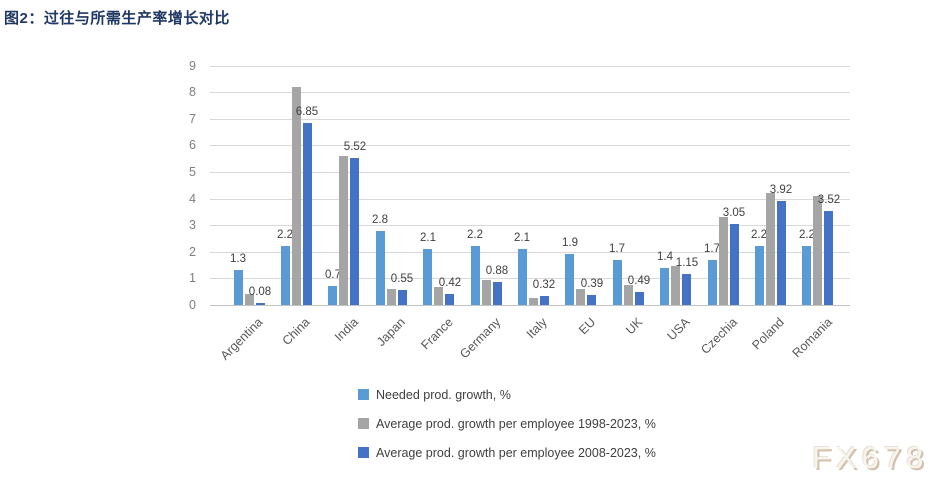 Image resolution: width=940 pixels, height=498 pixels. Describe the element at coordinates (536, 328) in the screenshot. I see `x-category-label: Italy` at that location.